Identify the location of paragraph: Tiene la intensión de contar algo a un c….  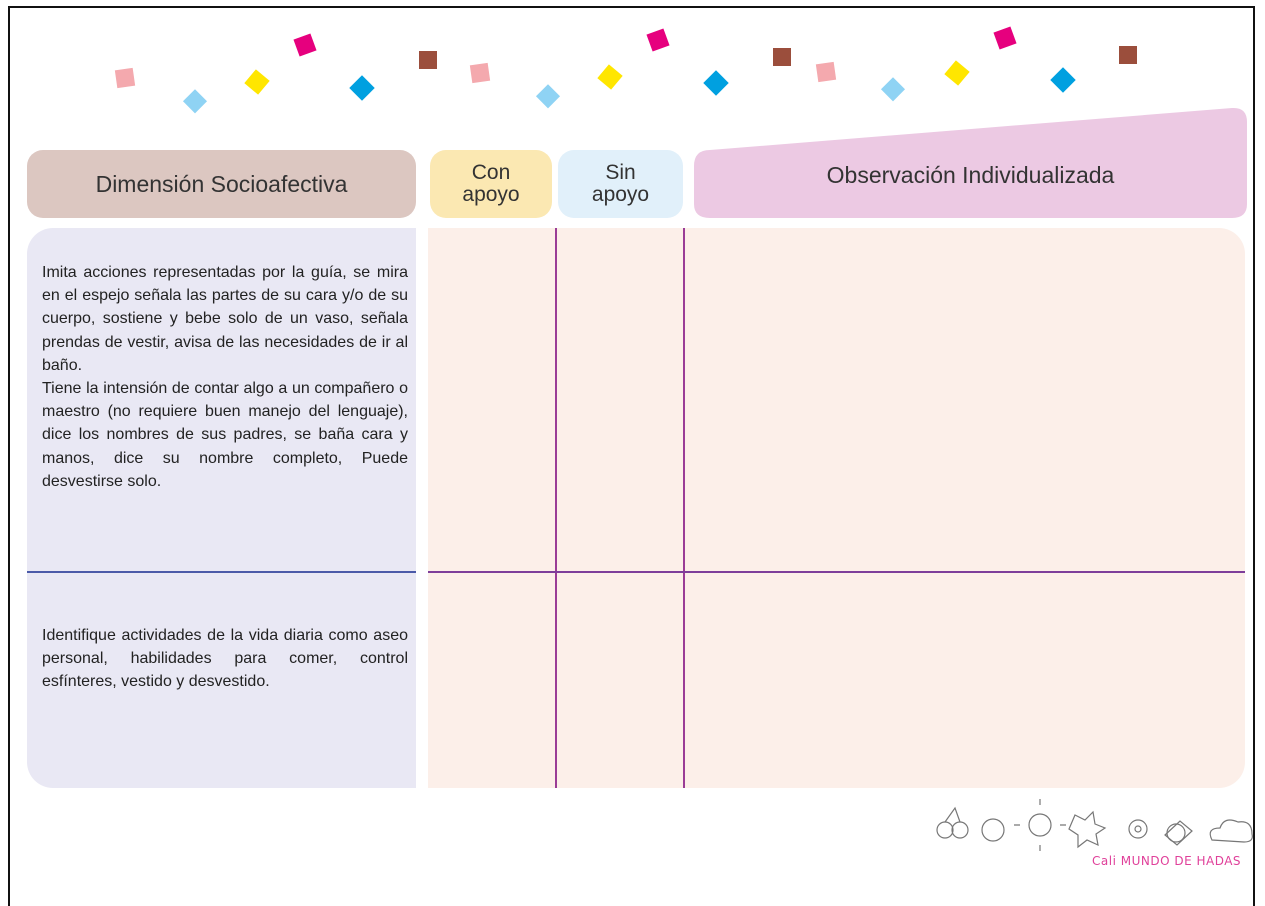
(225, 435).